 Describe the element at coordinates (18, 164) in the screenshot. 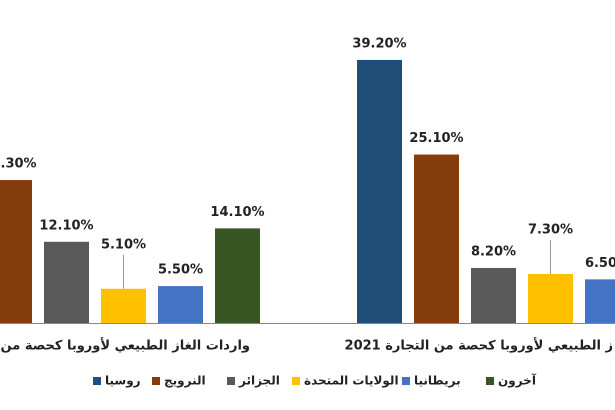

I see `value-label: 21.30%` at that location.